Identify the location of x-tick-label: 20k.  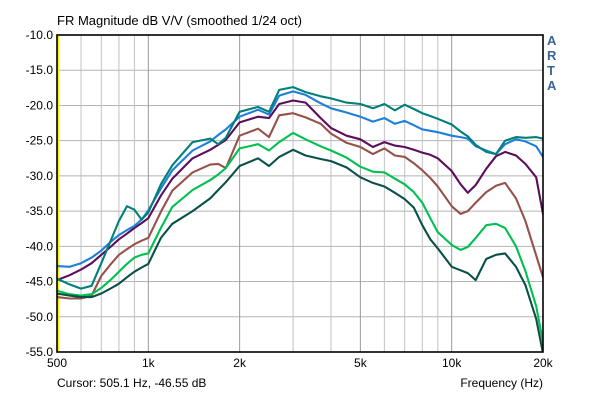
(543, 363).